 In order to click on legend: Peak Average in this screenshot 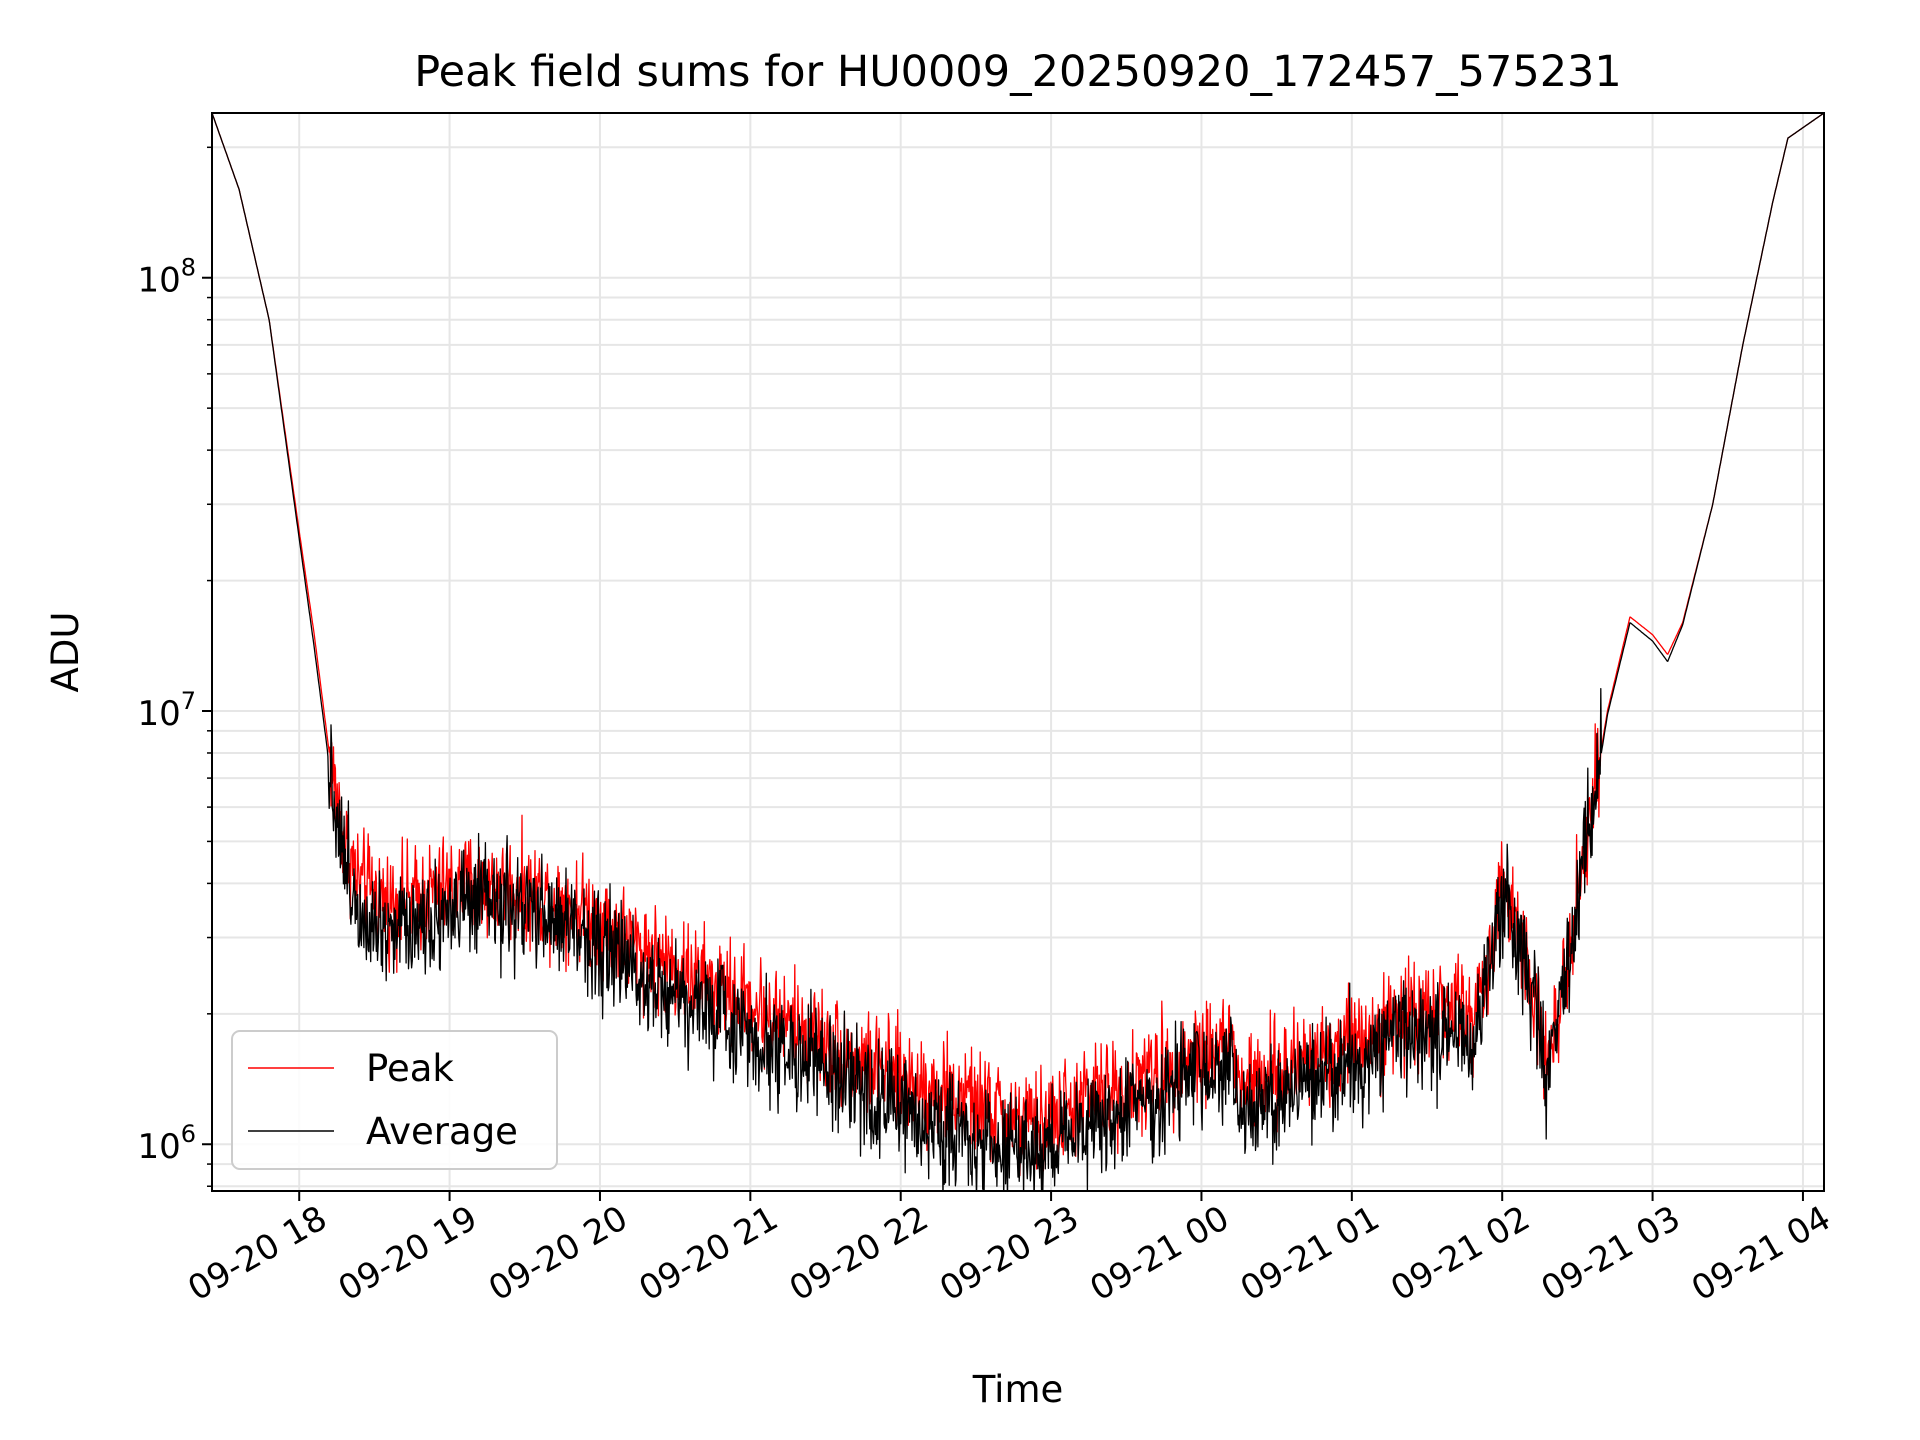, I will do `click(394, 1100)`.